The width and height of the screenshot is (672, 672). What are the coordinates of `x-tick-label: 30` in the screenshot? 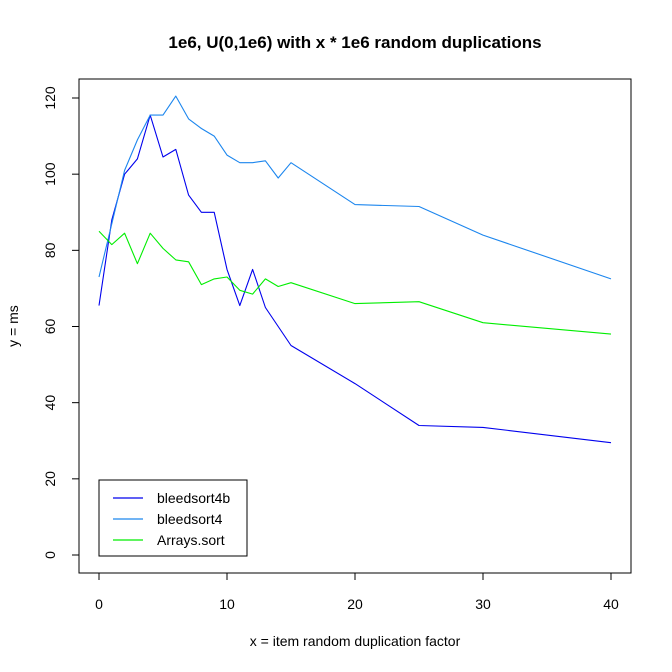 It's located at (483, 604).